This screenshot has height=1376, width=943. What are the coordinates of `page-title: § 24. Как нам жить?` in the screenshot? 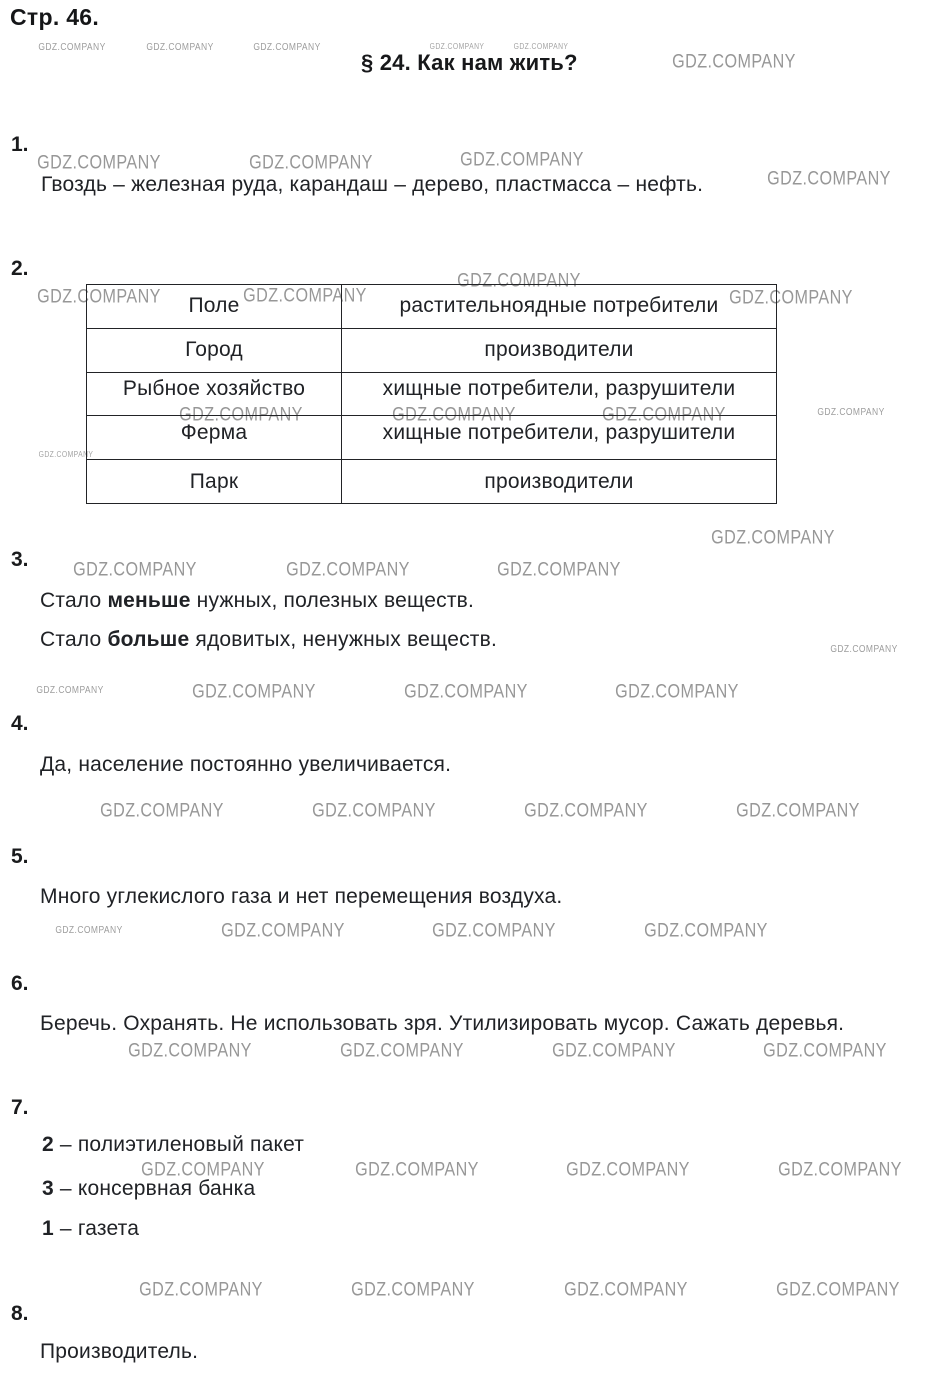 It's located at (469, 62).